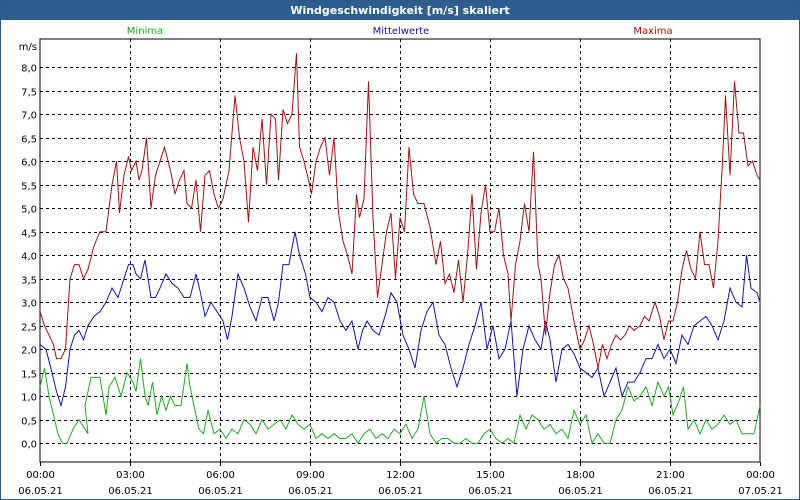 The width and height of the screenshot is (800, 500). Describe the element at coordinates (29, 445) in the screenshot. I see `y-tick-label: 0,0` at that location.